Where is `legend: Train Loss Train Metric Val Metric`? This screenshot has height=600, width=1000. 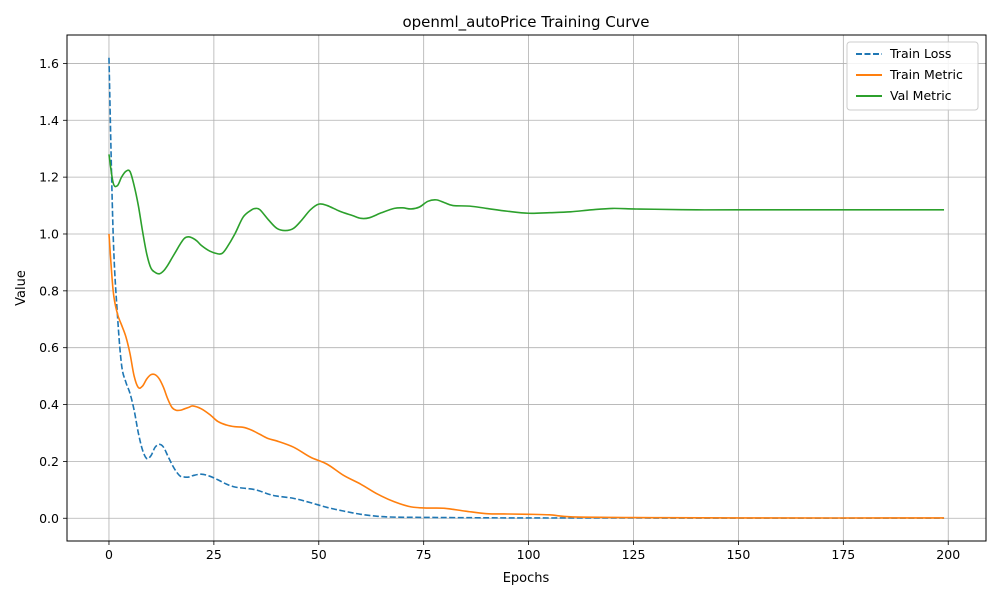
legend: Train Loss Train Metric Val Metric is located at coordinates (912, 76).